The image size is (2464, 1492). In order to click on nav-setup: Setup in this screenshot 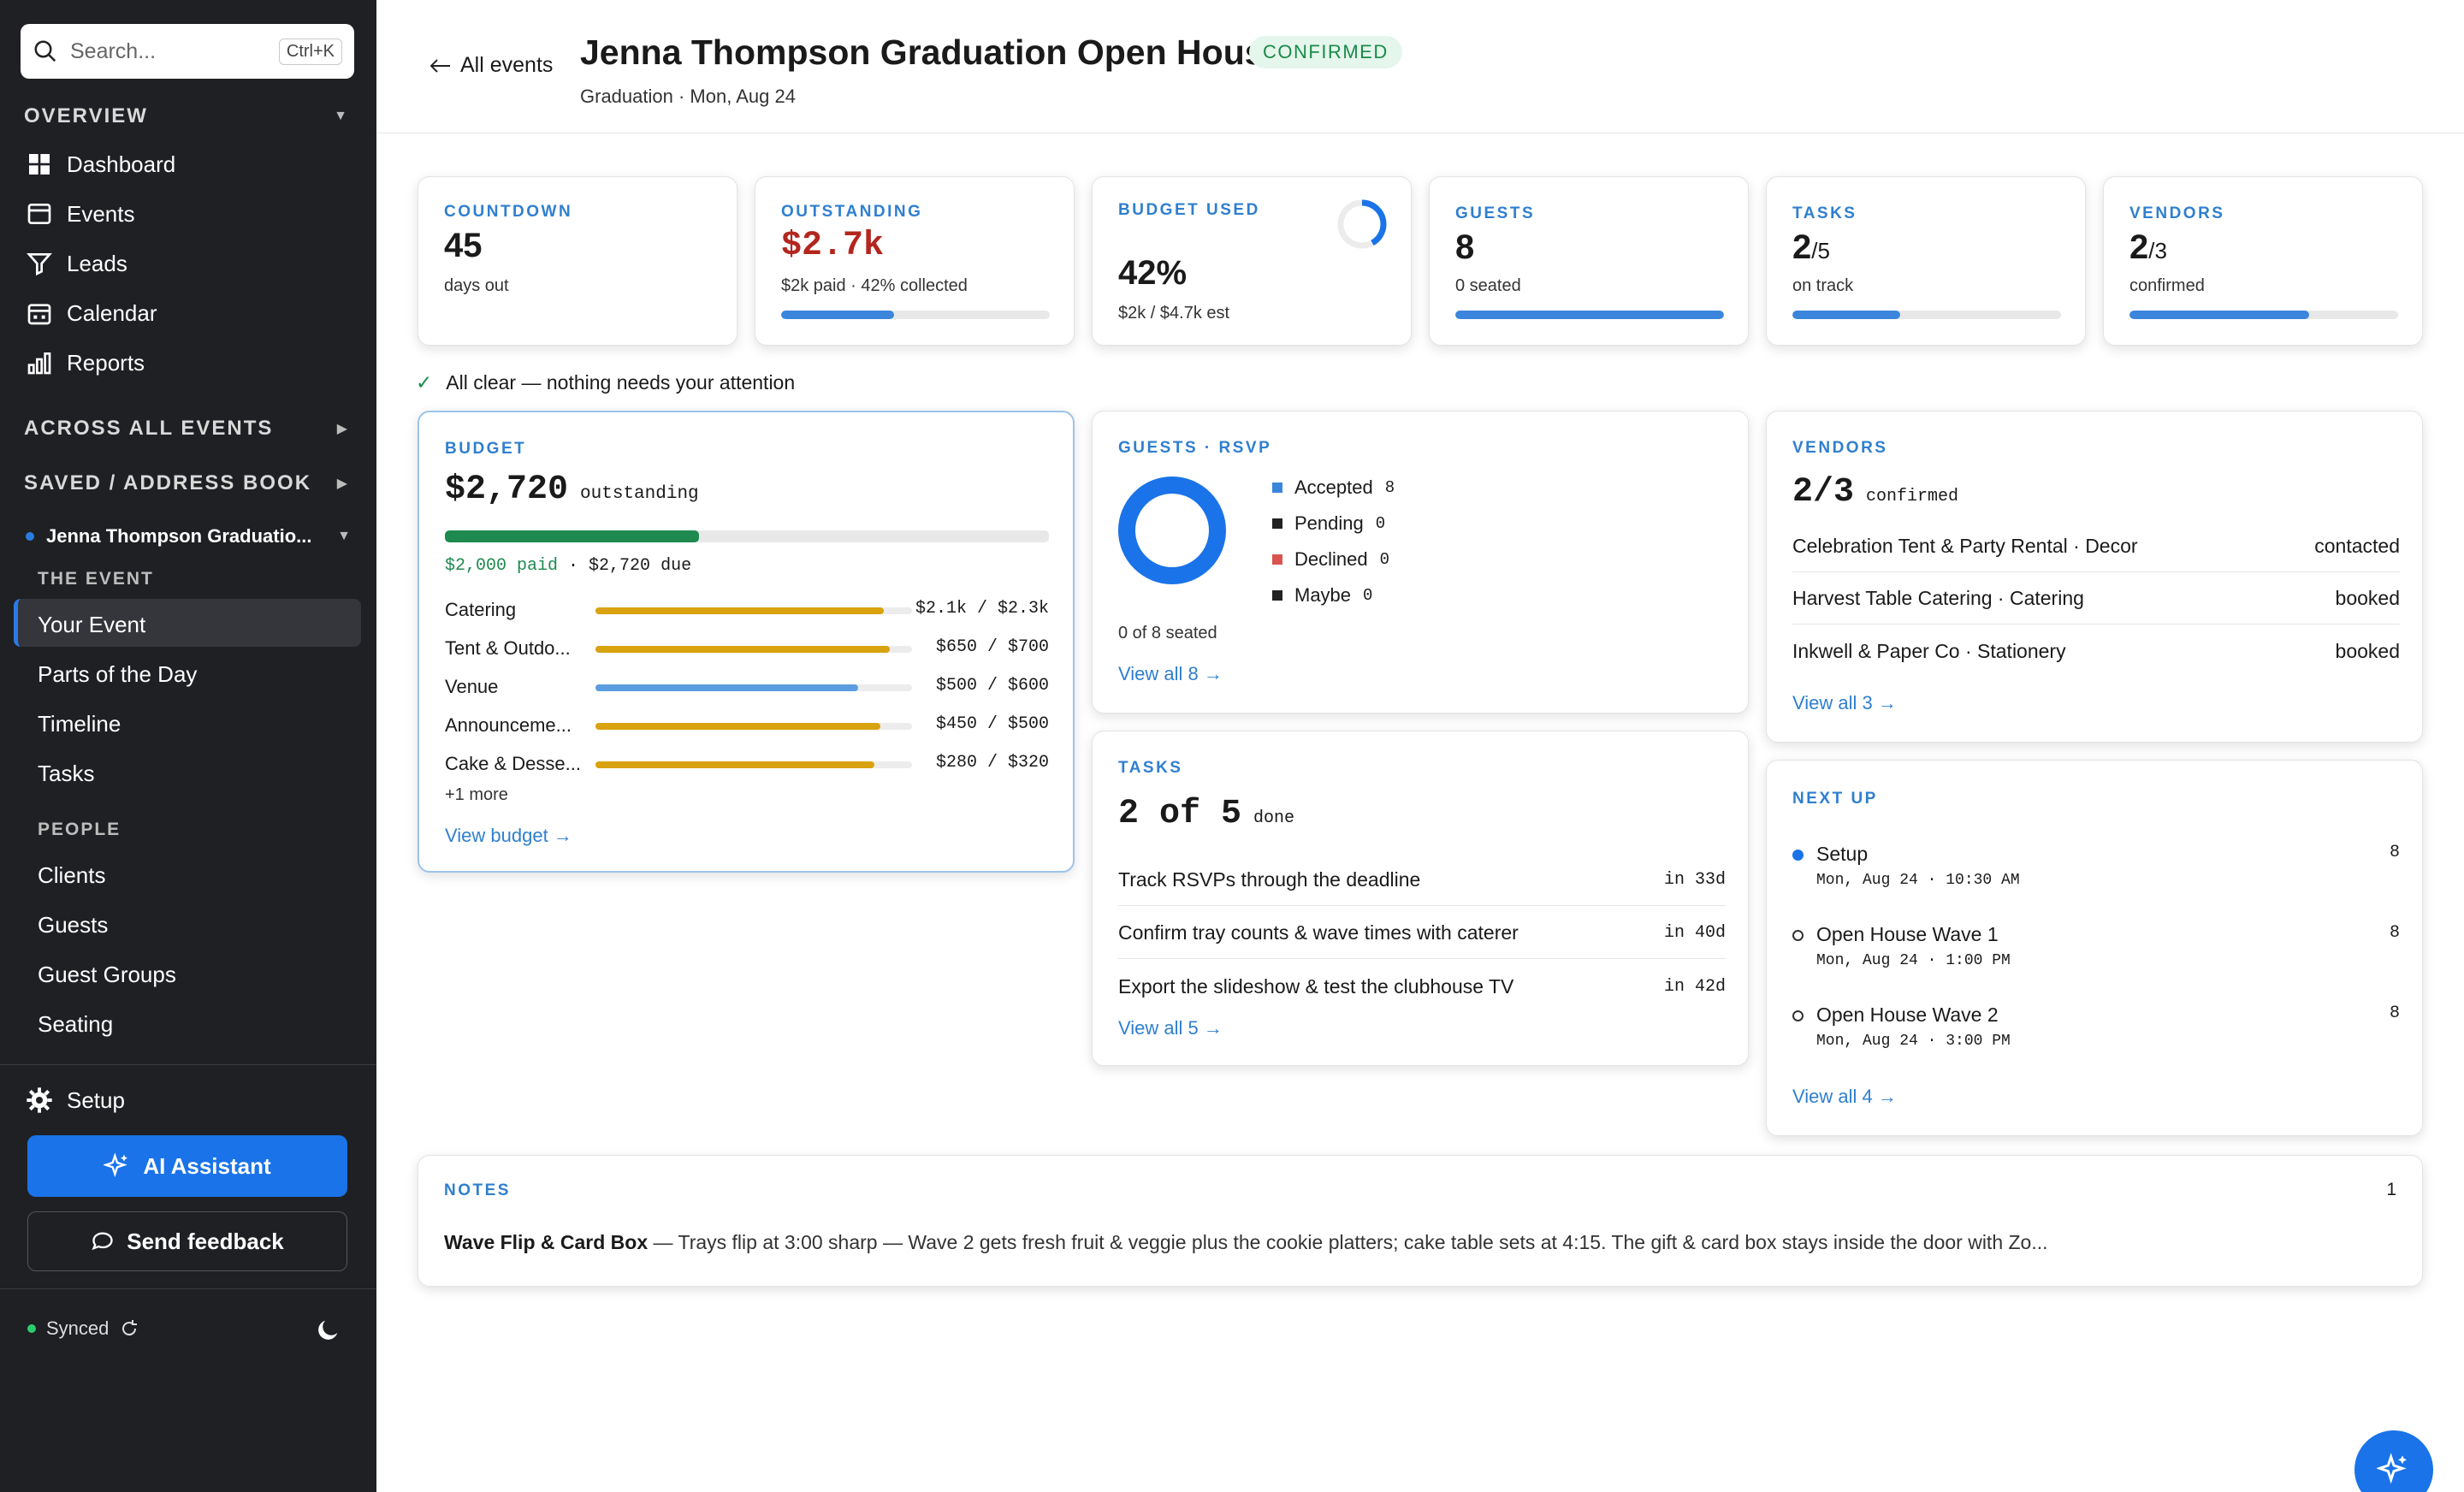, I will do `click(75, 1100)`.